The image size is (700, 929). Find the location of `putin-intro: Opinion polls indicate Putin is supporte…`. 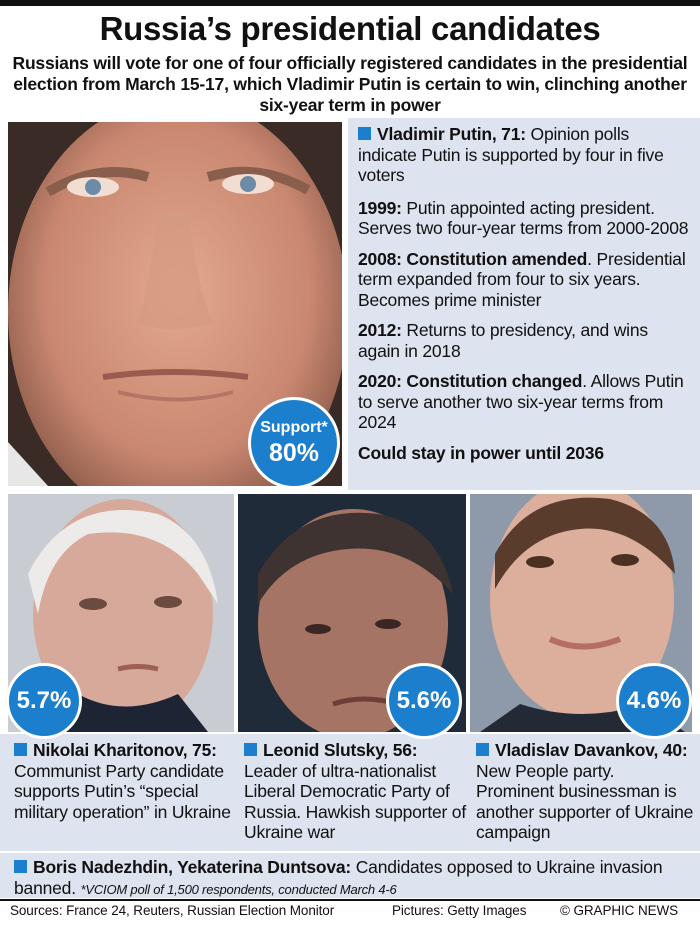

putin-intro: Opinion polls indicate Putin is supporte… is located at coordinates (511, 154).